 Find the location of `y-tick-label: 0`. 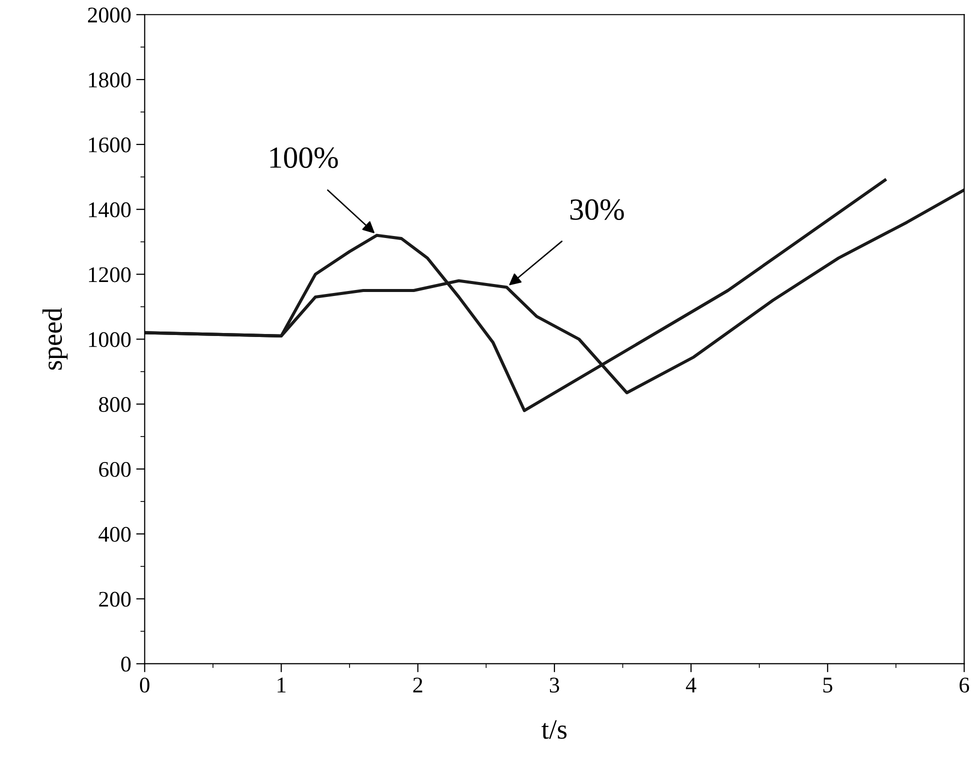

y-tick-label: 0 is located at coordinates (126, 664).